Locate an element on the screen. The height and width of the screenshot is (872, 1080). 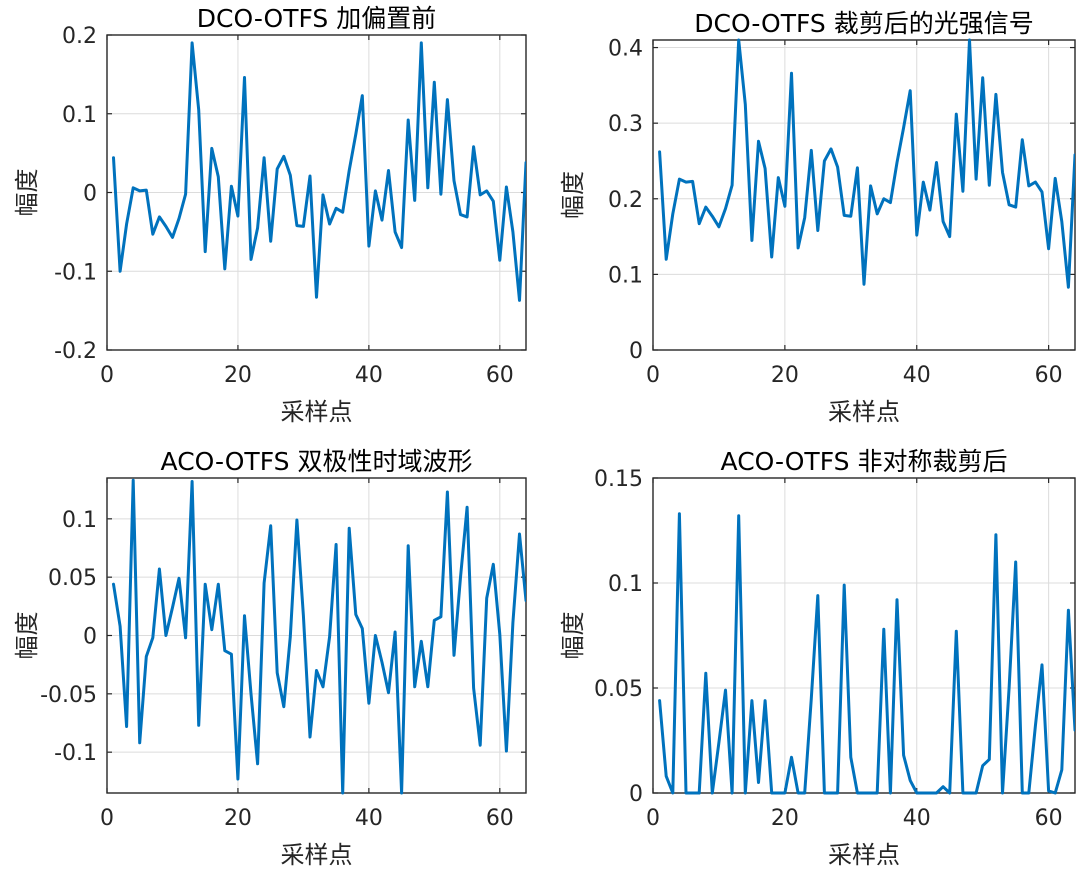
chart-title: ACO-OTFS 双极性时域波形 is located at coordinates (317, 461).